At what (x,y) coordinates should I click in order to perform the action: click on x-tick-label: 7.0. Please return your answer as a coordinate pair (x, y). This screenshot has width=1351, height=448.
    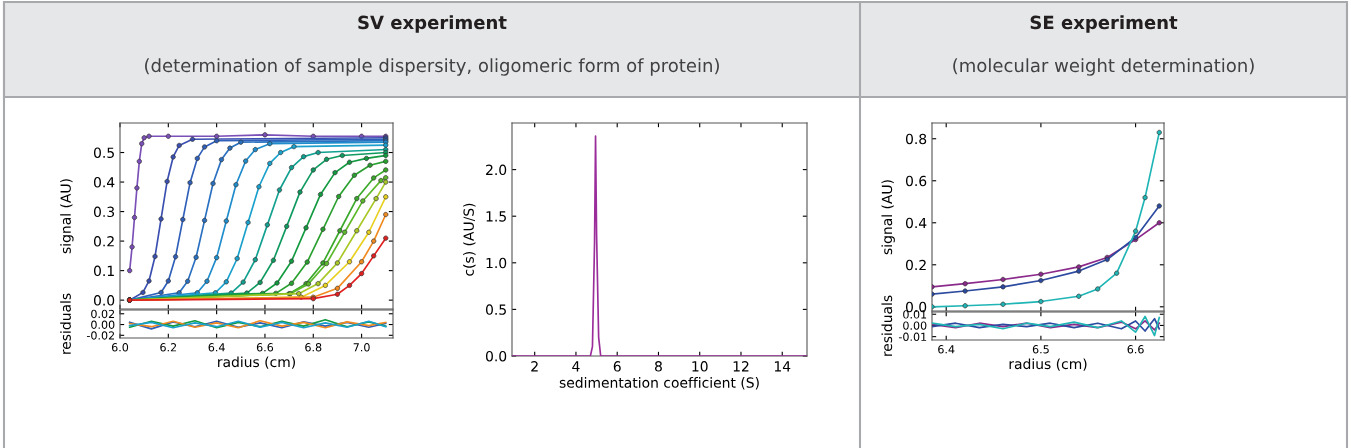
    Looking at the image, I should click on (361, 347).